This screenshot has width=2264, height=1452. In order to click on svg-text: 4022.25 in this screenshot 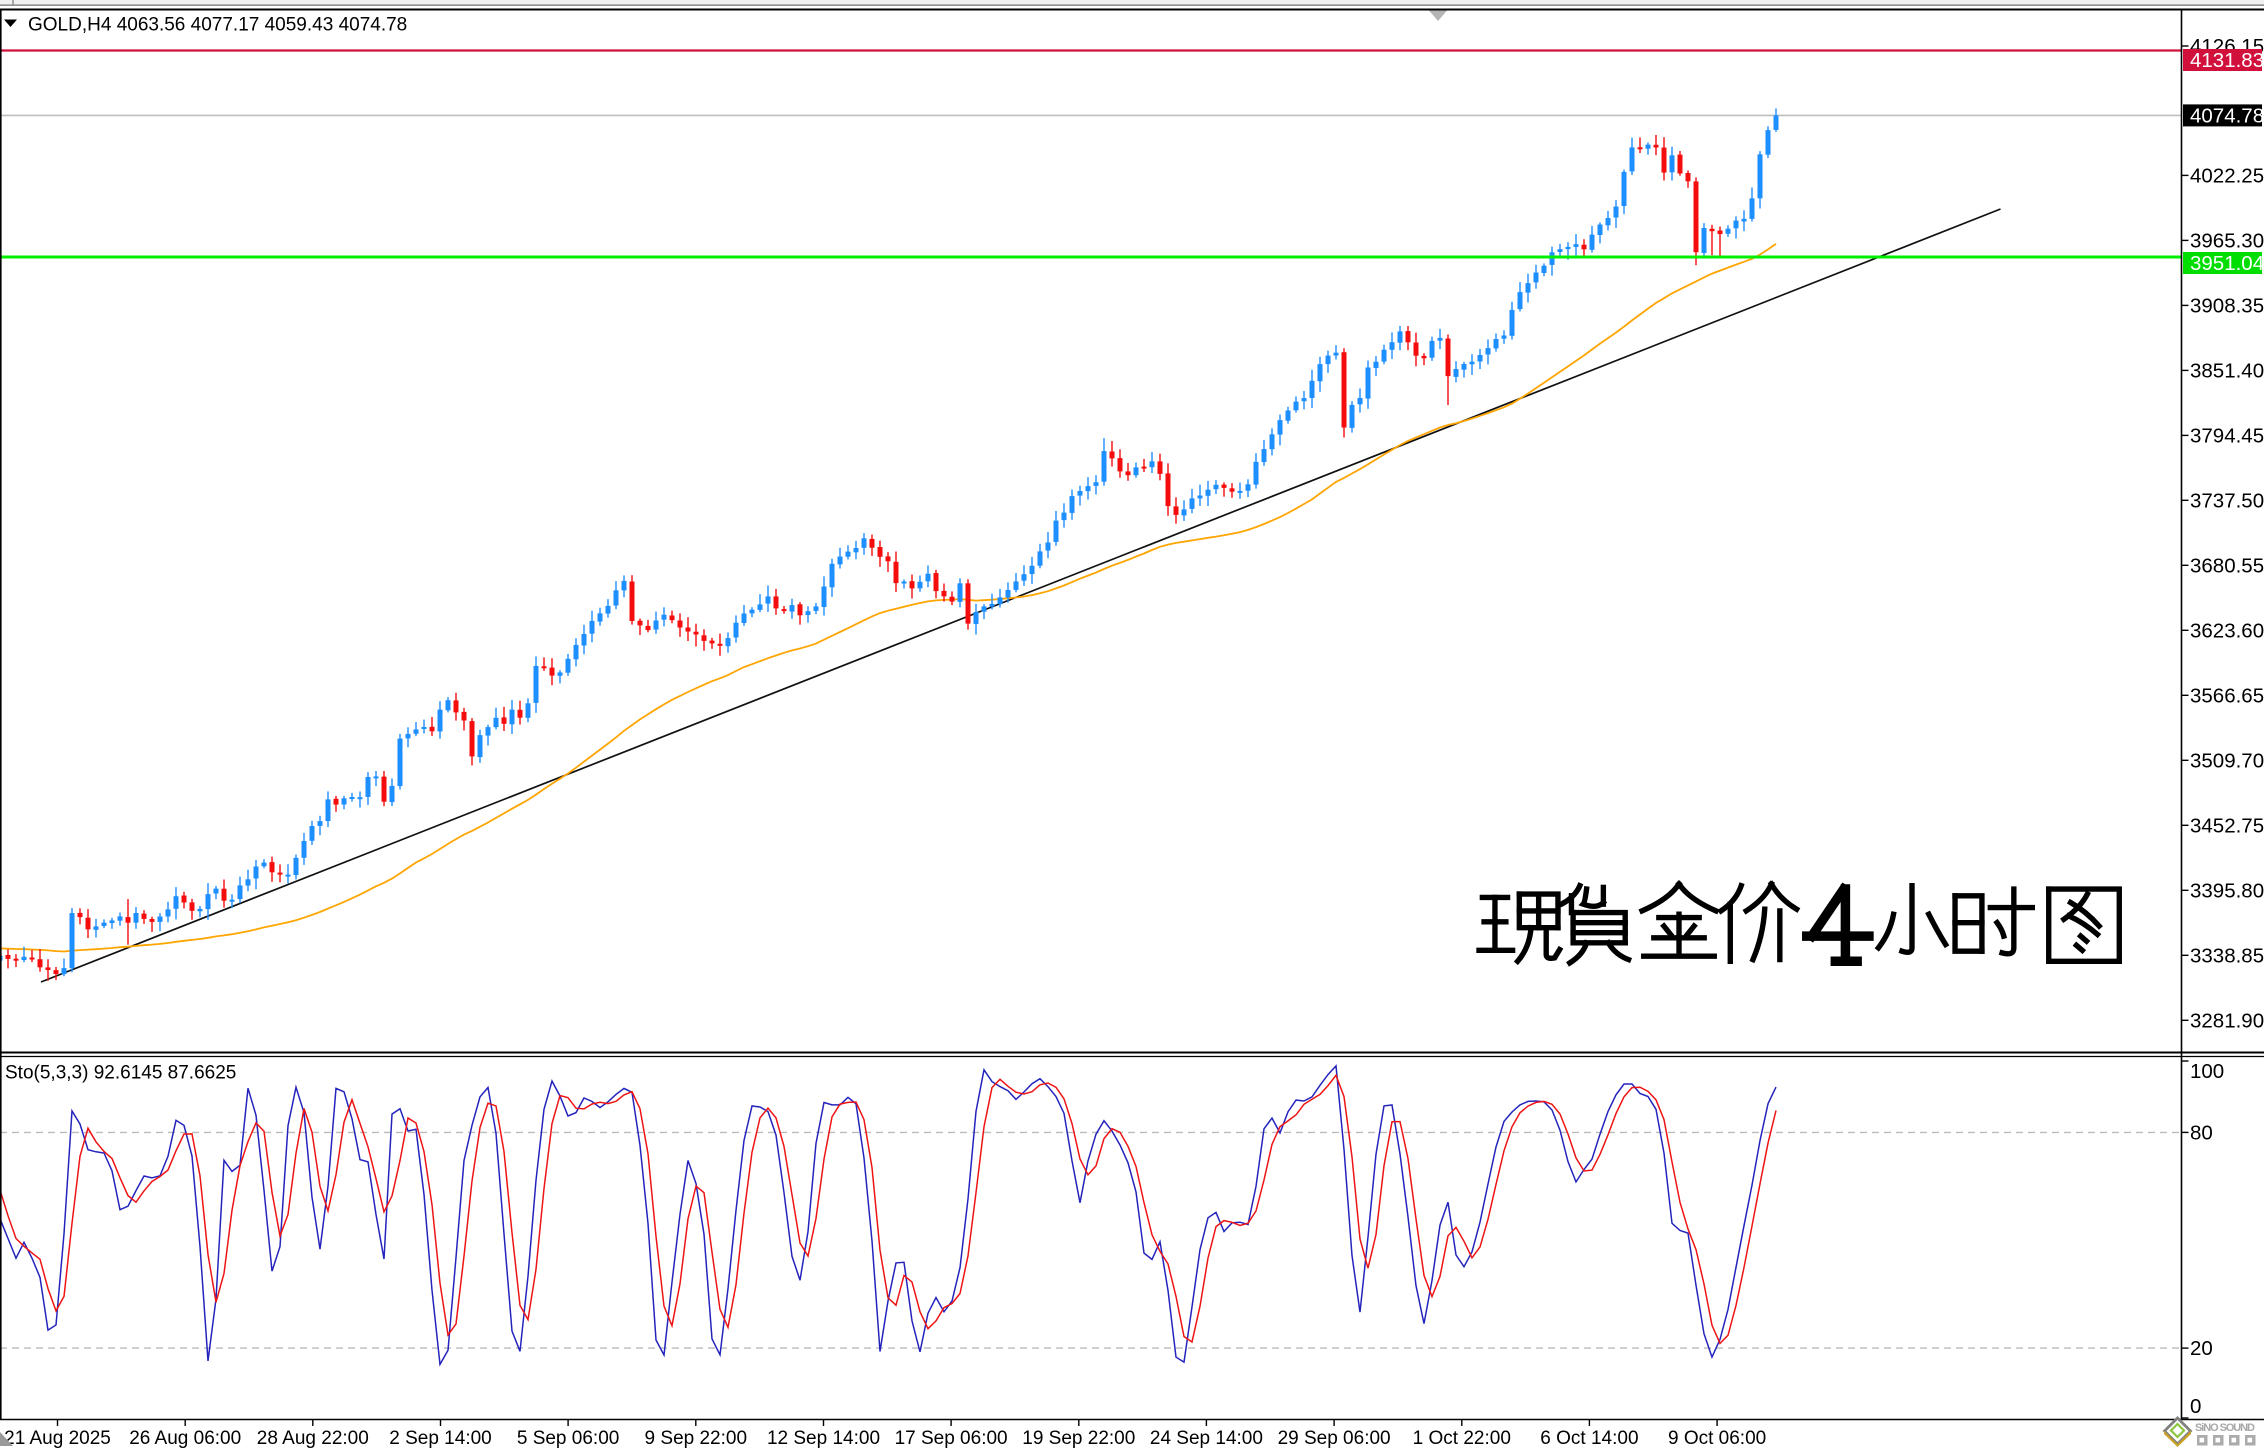, I will do `click(2227, 175)`.